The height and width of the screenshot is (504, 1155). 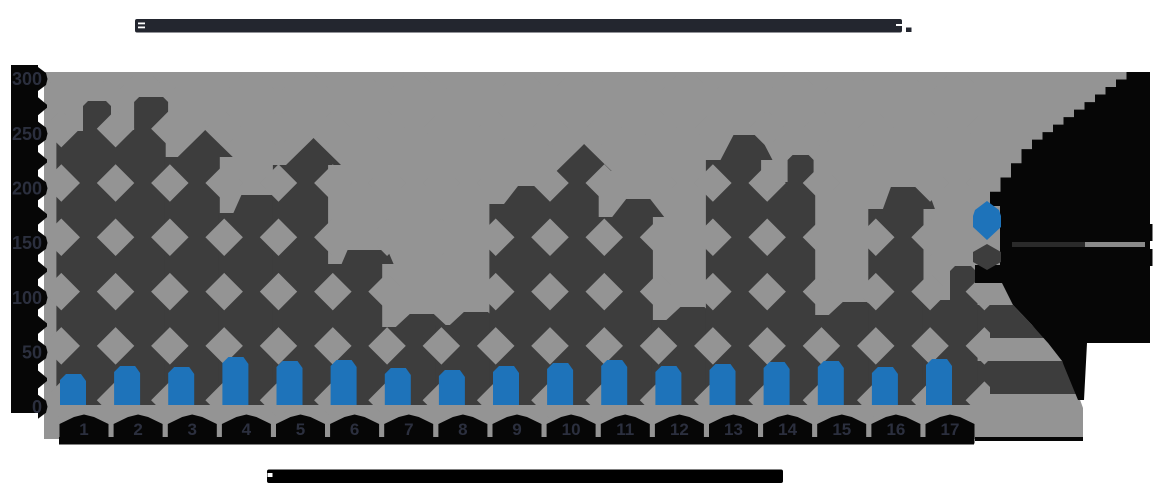 I want to click on svg-text: 10, so click(x=571, y=429).